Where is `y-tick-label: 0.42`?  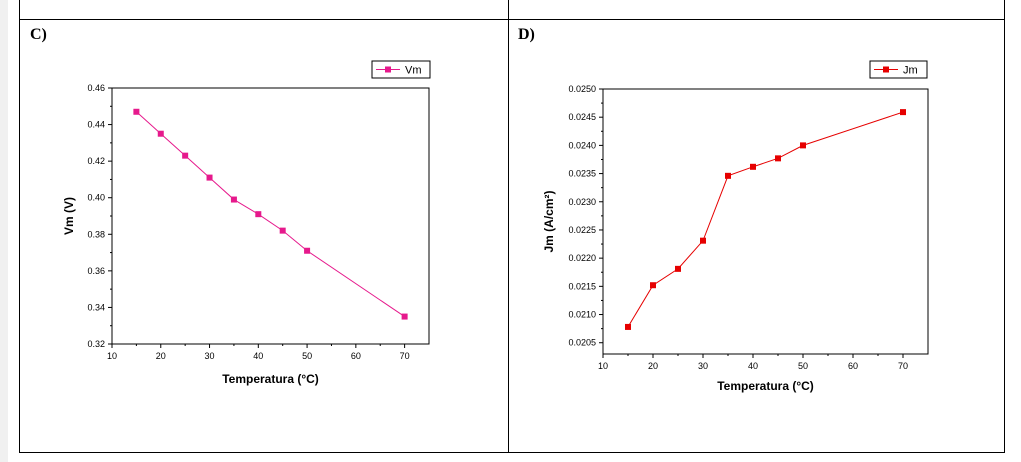
y-tick-label: 0.42 is located at coordinates (96, 161).